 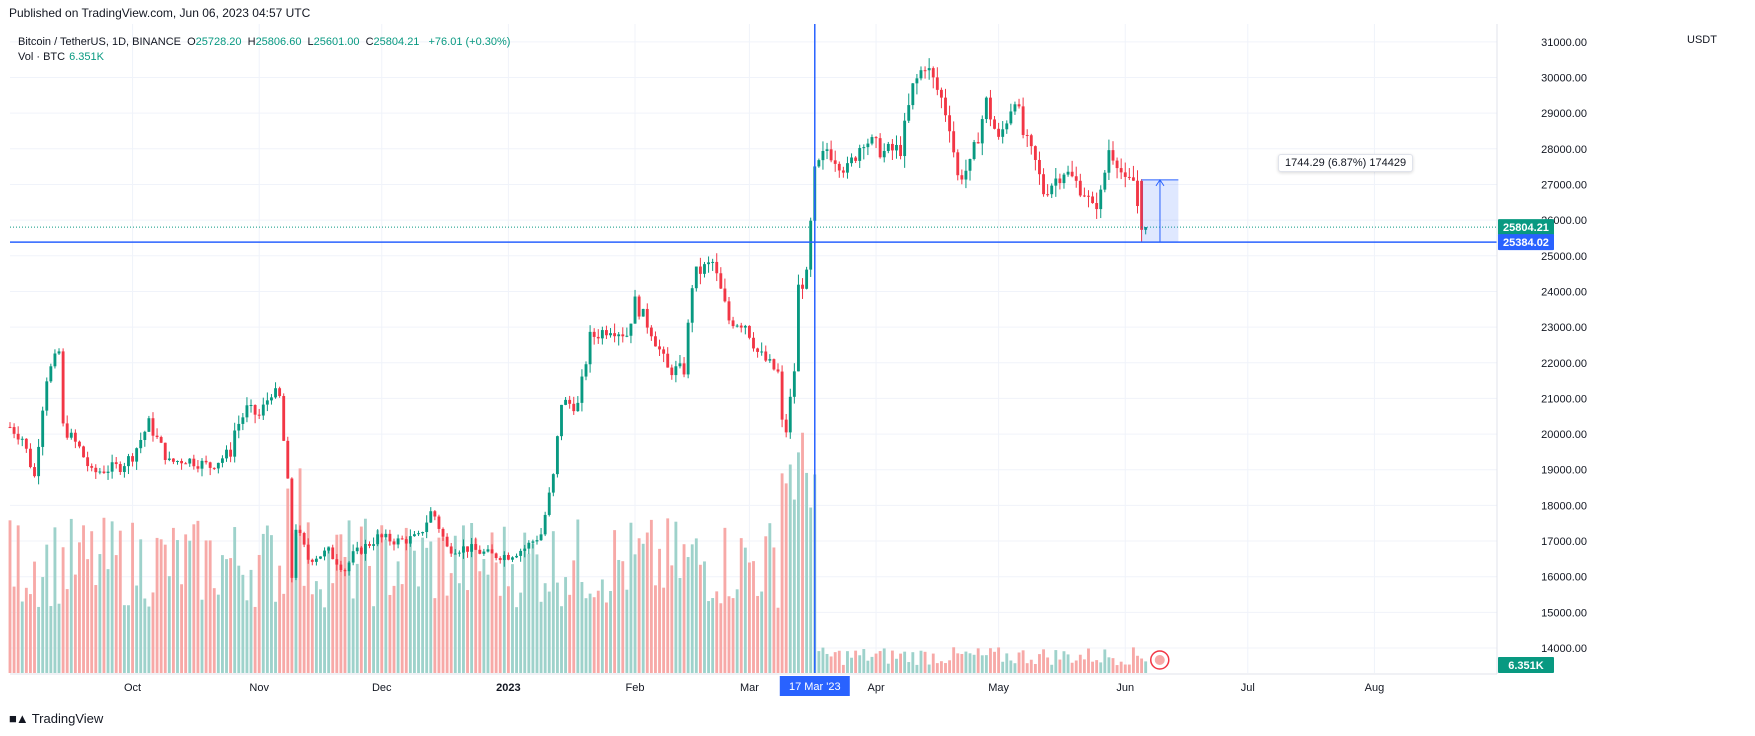 I want to click on measure-arrow-head, so click(x=1160, y=183).